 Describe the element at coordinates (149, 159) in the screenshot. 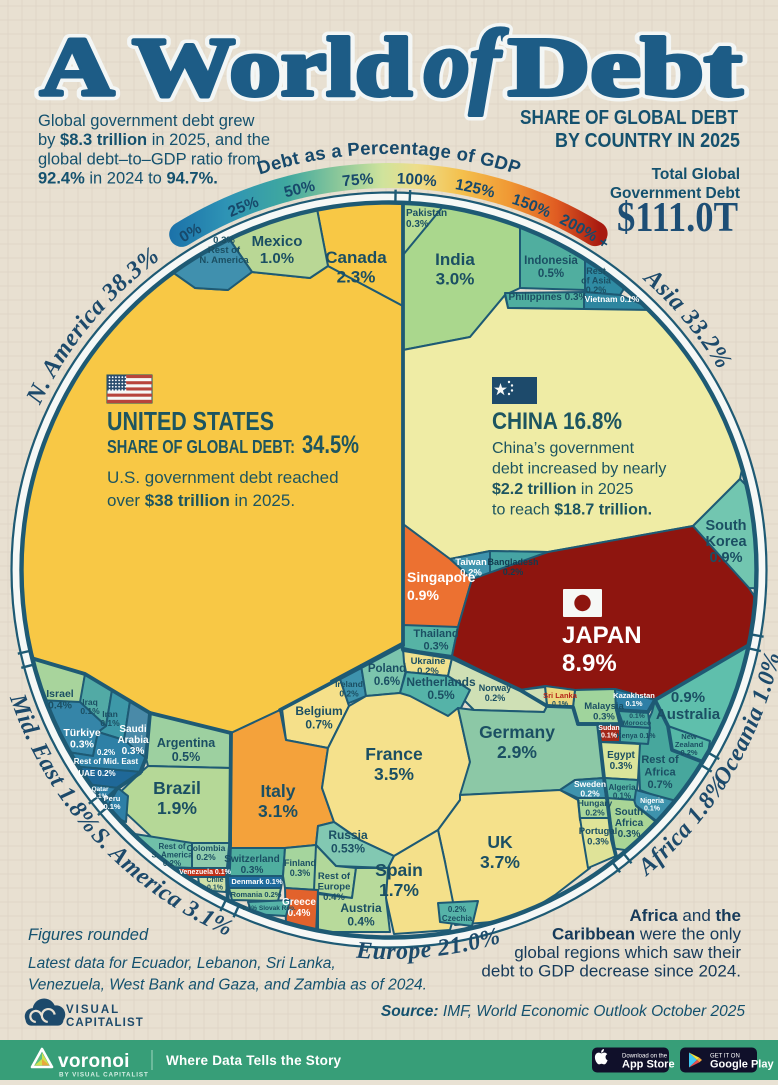

I see `svg-text: global debt–to–GDP ratio from` at that location.